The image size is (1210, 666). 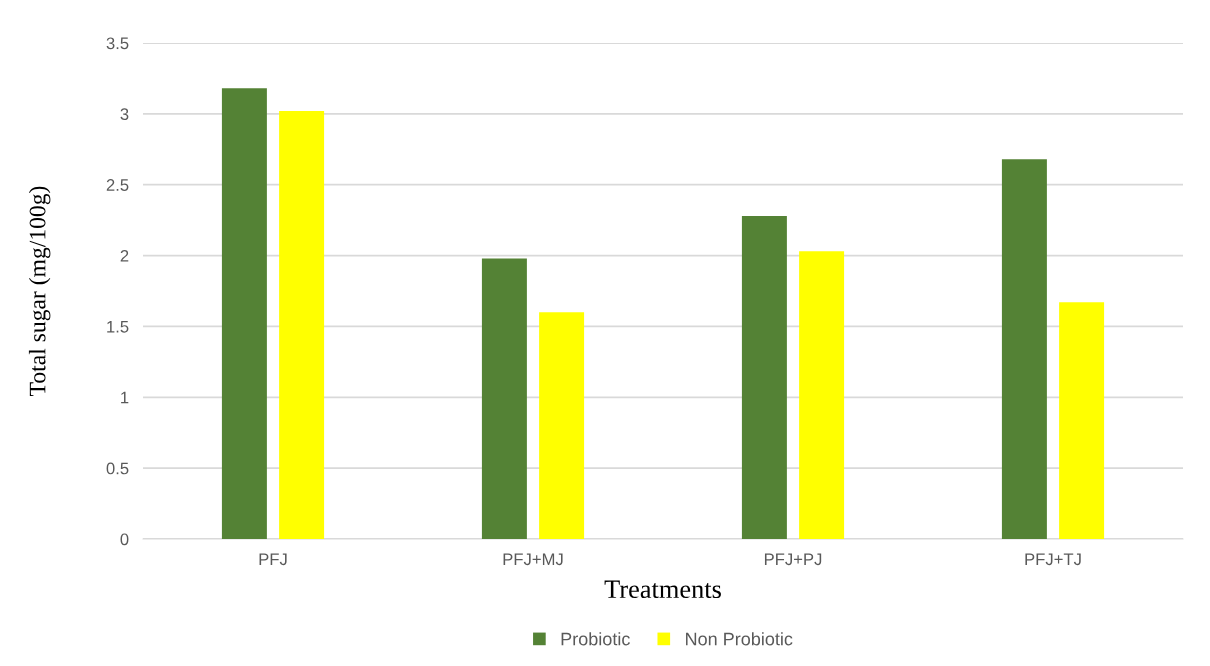 I want to click on y-tick-label: 2.5, so click(x=117, y=185).